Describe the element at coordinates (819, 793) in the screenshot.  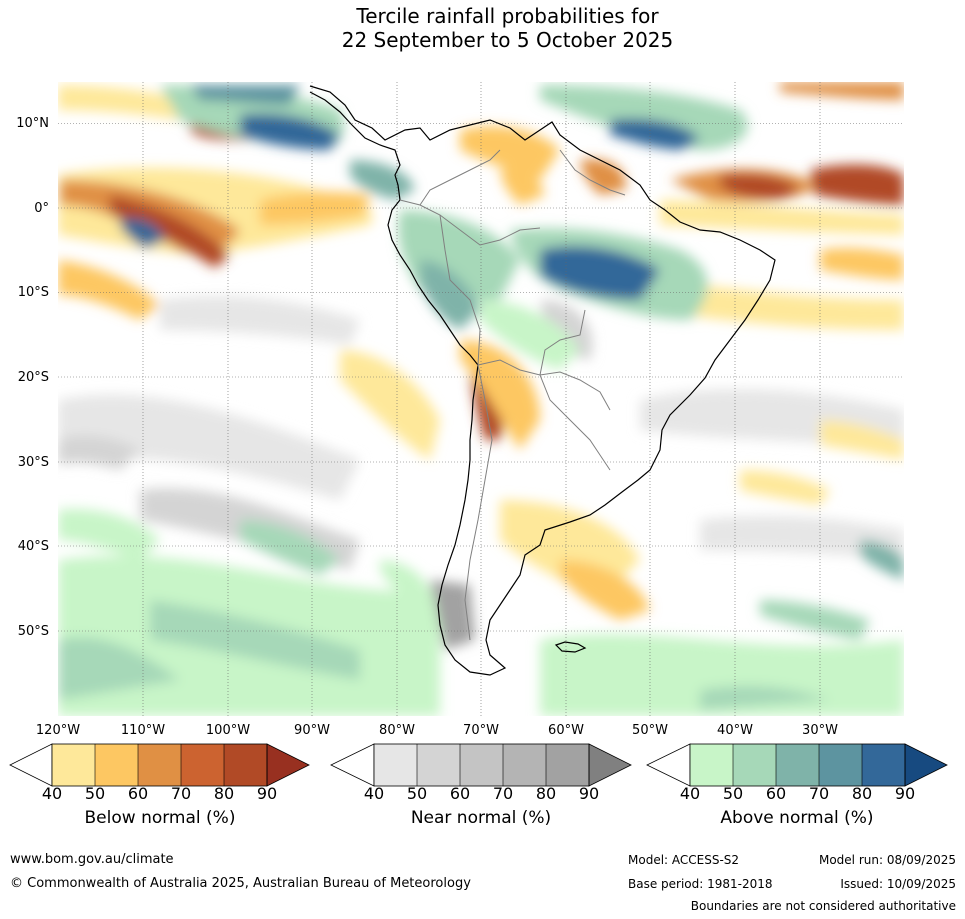
I see `cb-above-tick: 70` at that location.